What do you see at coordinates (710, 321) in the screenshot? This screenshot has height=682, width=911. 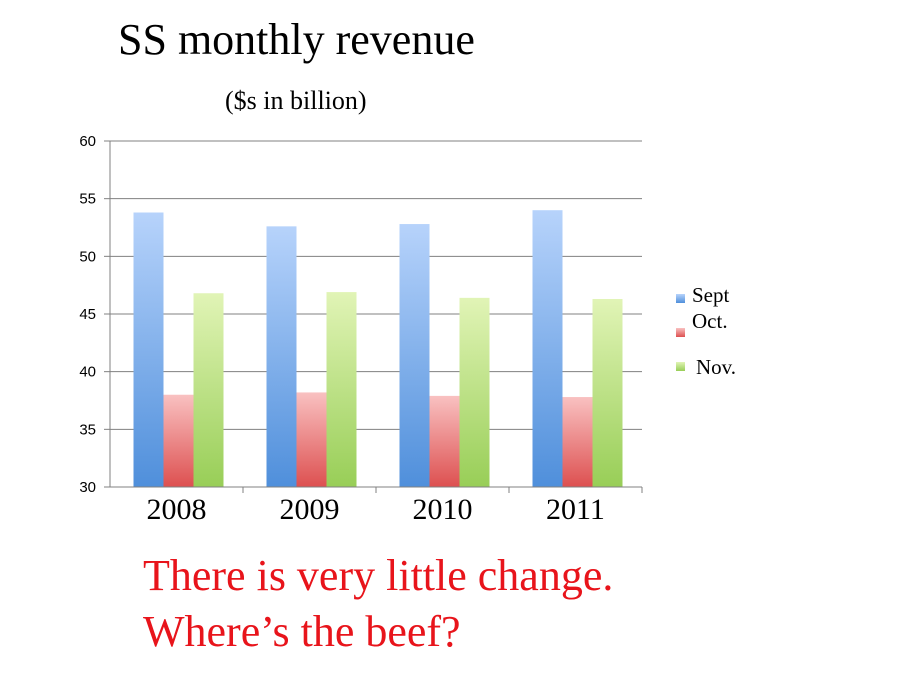 I see `legend-label-oct: Oct.` at bounding box center [710, 321].